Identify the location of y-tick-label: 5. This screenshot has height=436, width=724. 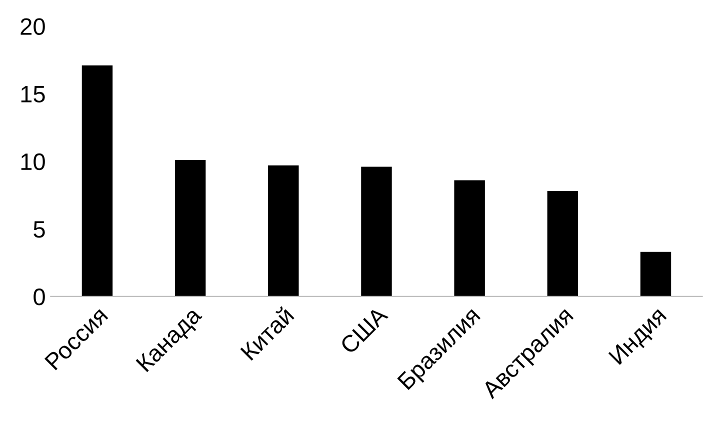
(39, 229).